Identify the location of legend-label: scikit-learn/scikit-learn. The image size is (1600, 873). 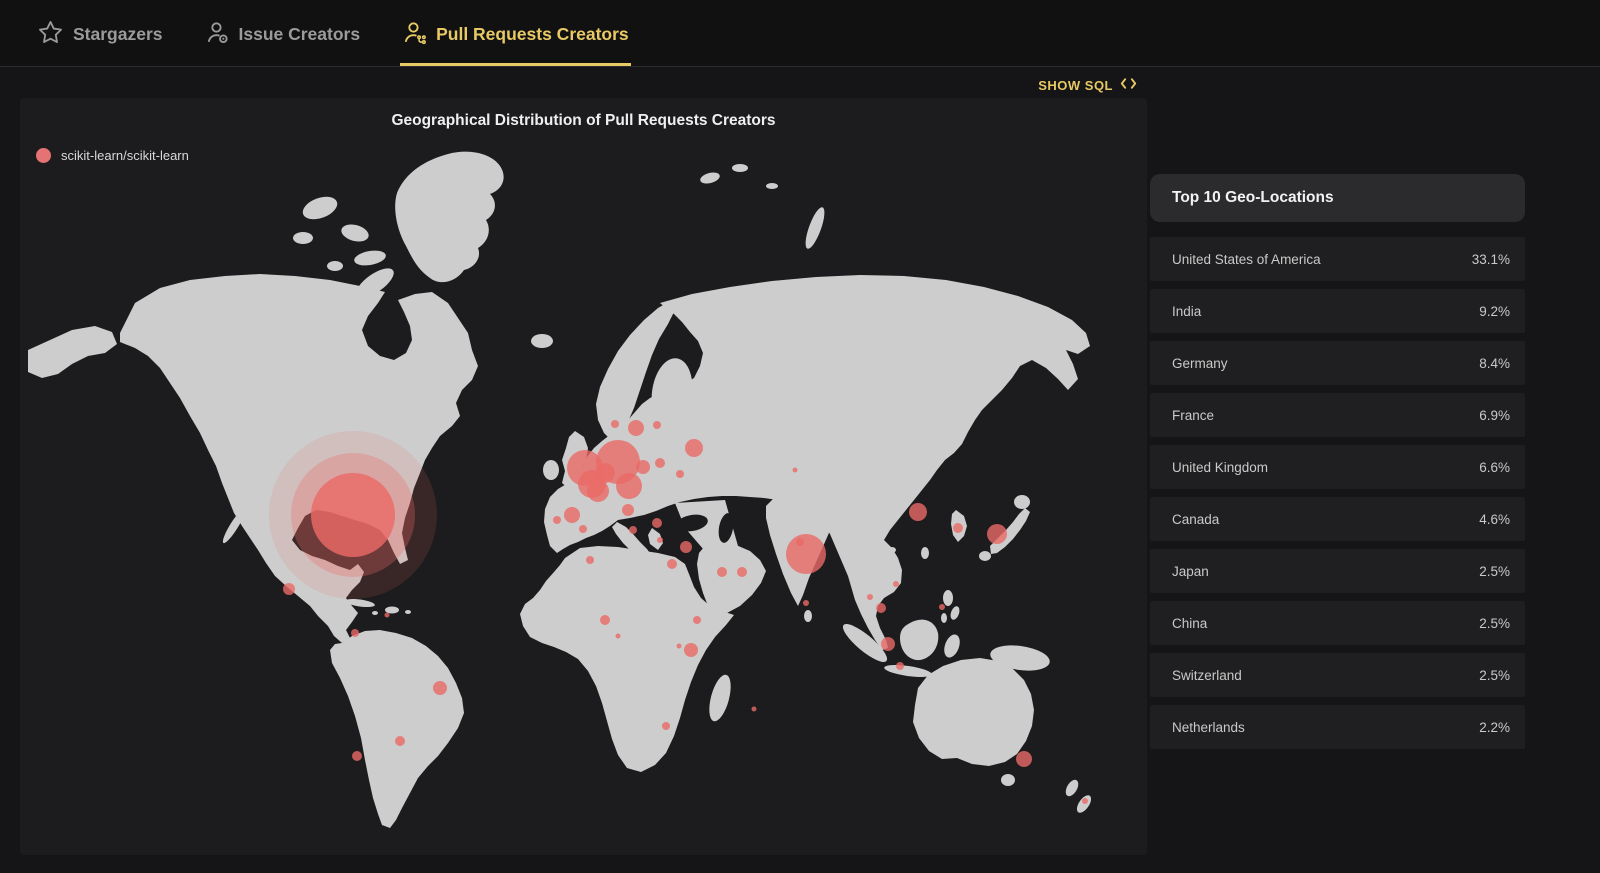
(125, 155).